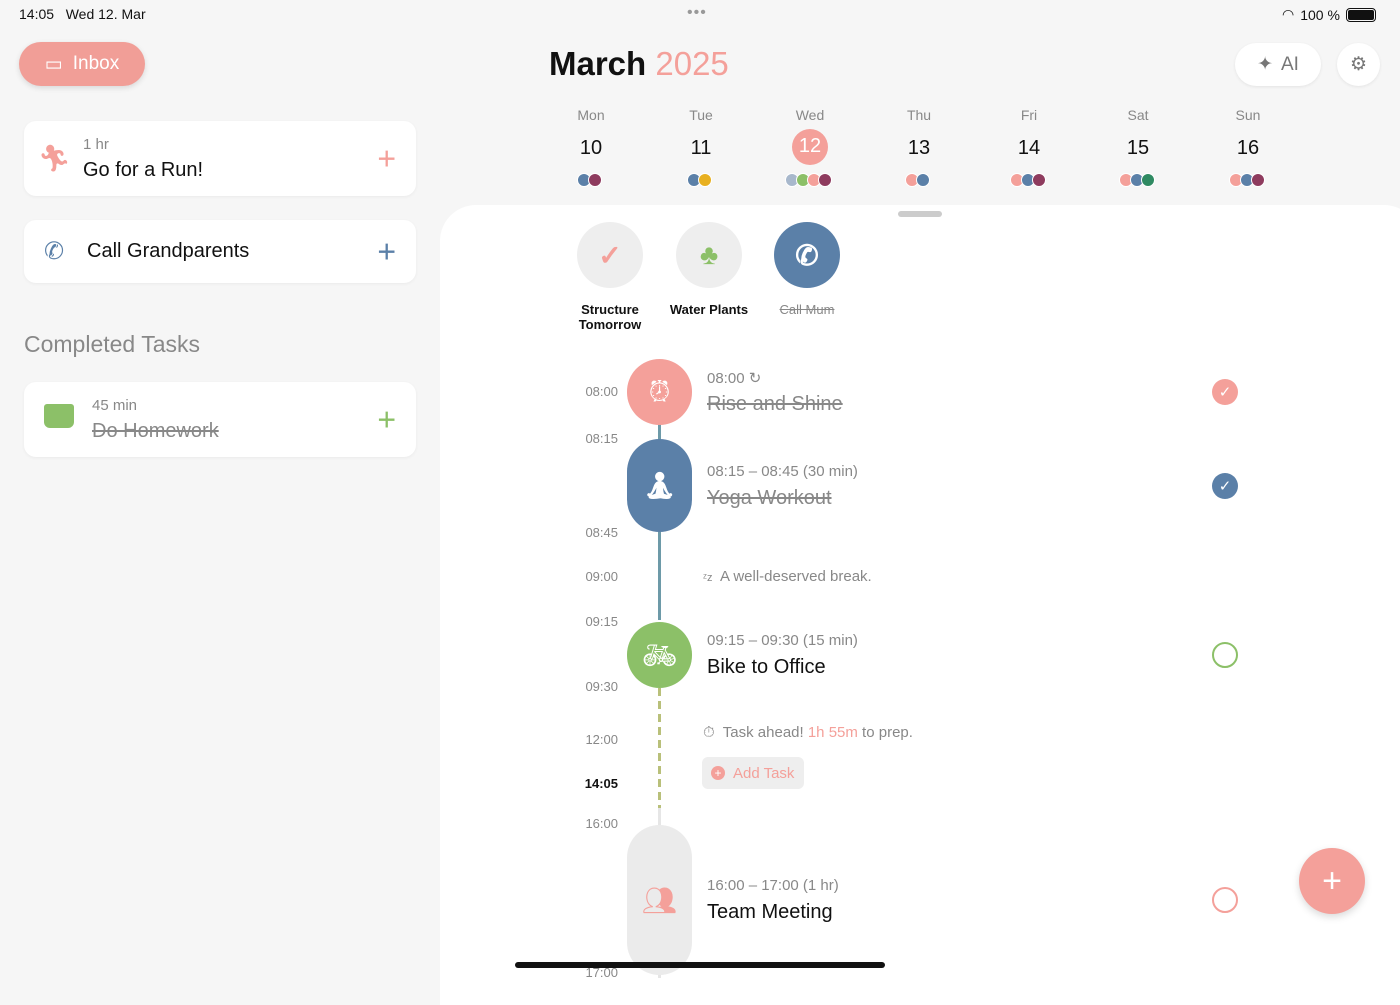 The width and height of the screenshot is (1400, 1005). What do you see at coordinates (700, 965) in the screenshot?
I see `home-indicator` at bounding box center [700, 965].